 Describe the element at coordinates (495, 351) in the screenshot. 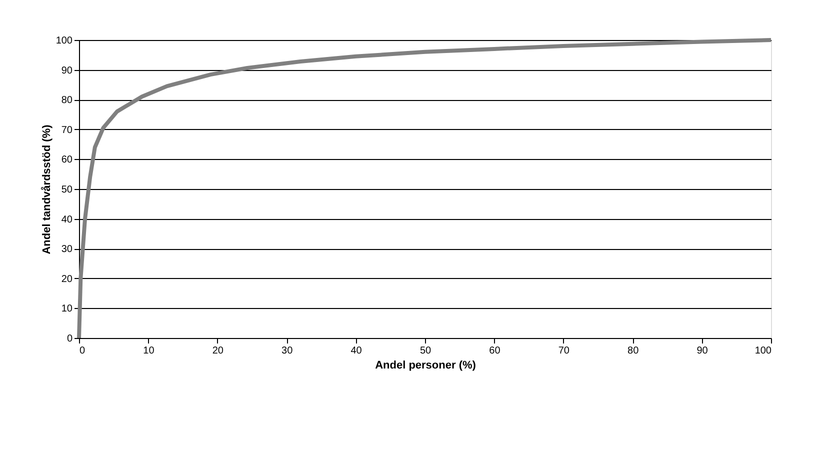

I see `x-tick-label: 60` at that location.